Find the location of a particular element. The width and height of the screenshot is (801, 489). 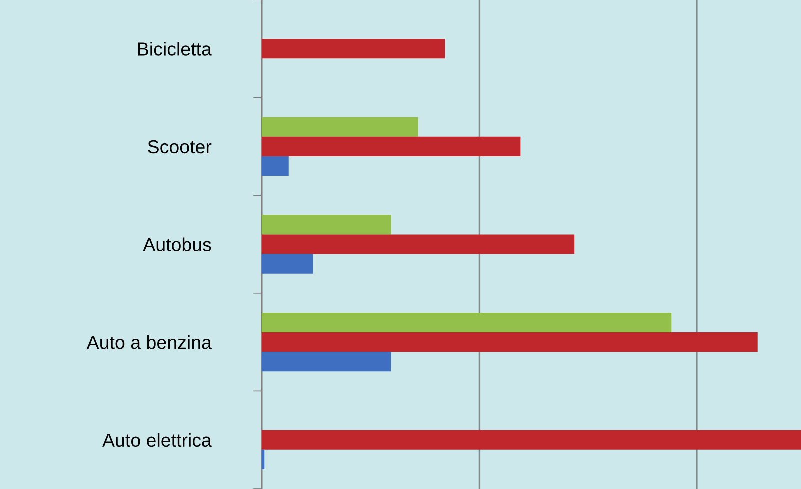

y-tick-label: Auto a benzina is located at coordinates (149, 343).